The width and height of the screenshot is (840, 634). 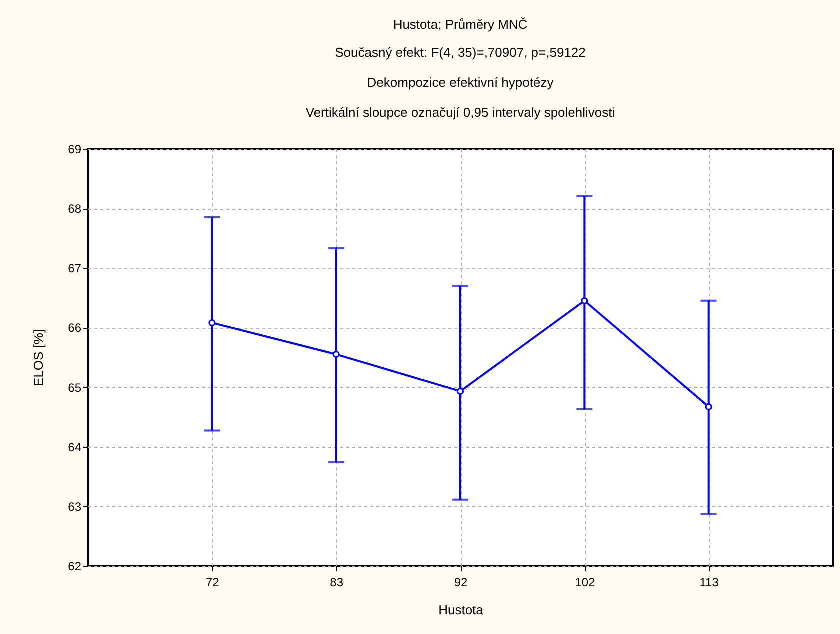 I want to click on y-tick-label: 62, so click(x=75, y=567).